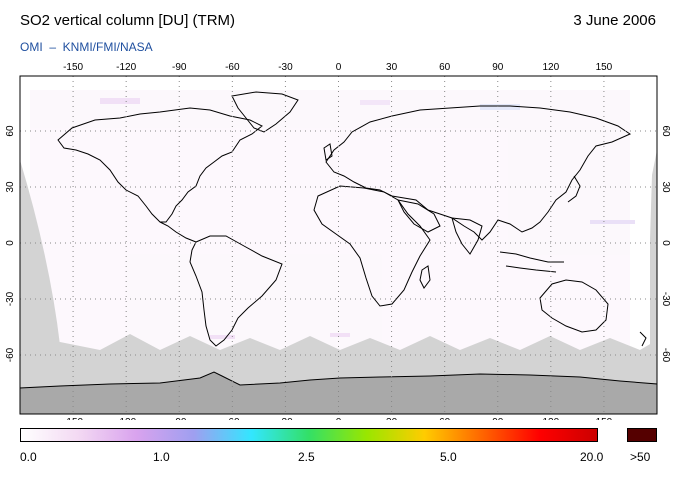 The height and width of the screenshot is (480, 676). Describe the element at coordinates (309, 435) in the screenshot. I see `colorbar` at that location.